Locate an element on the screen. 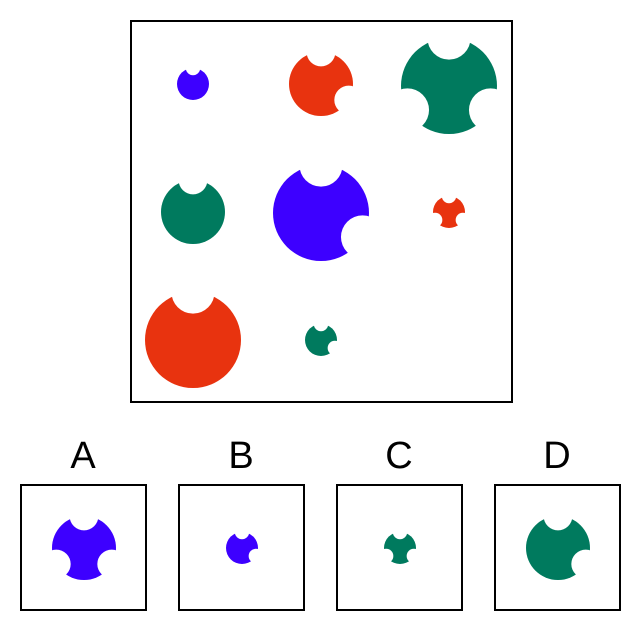 The width and height of the screenshot is (642, 632). shape-r2c1 is located at coordinates (193, 212).